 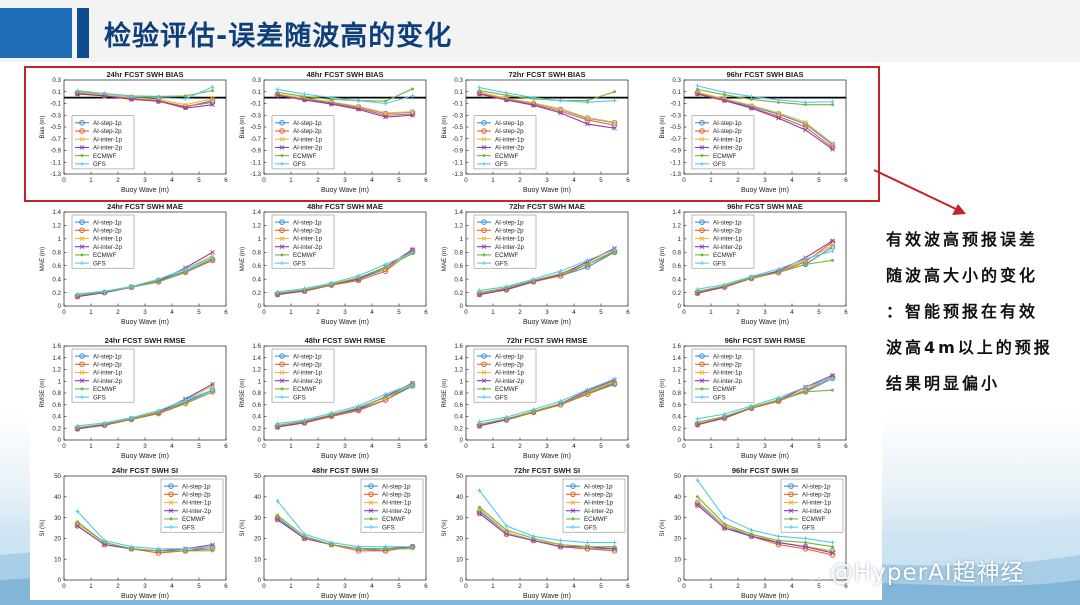 What do you see at coordinates (765, 470) in the screenshot?
I see `chart-title: 96hr FCST SWH SI` at bounding box center [765, 470].